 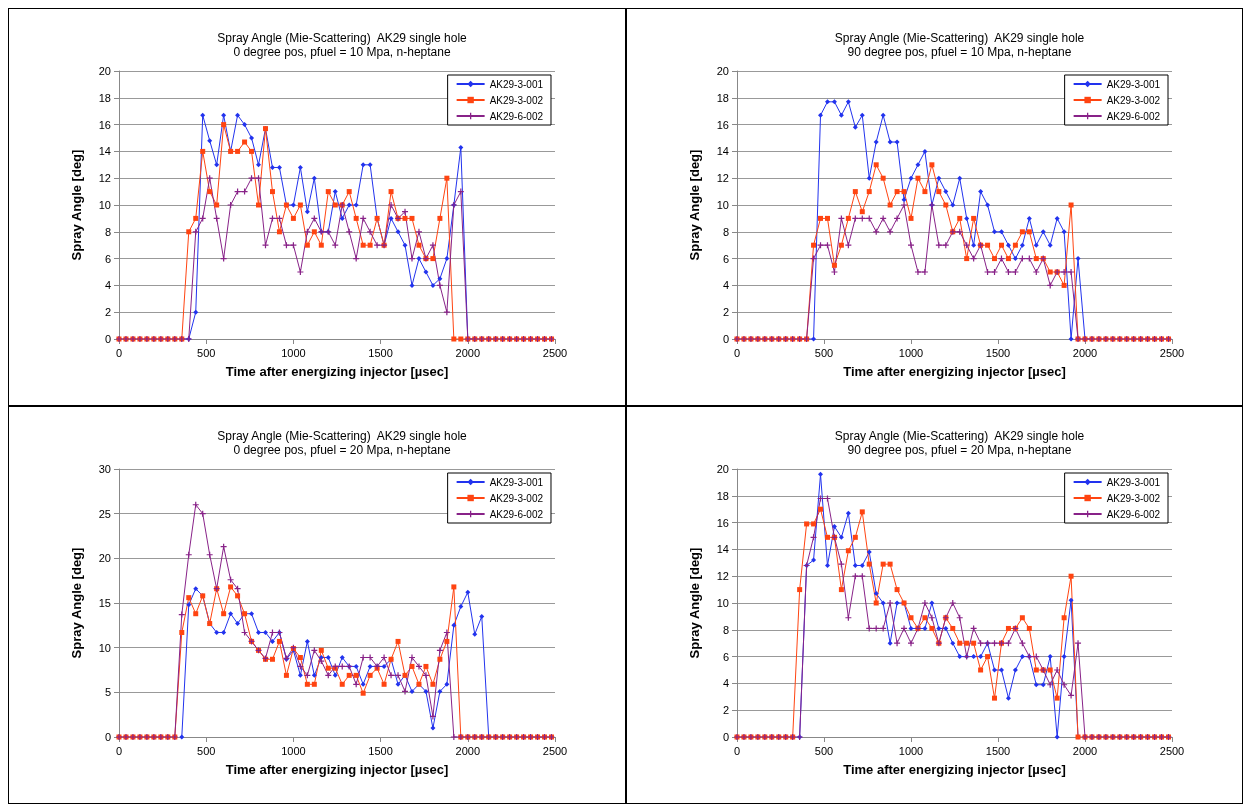 I want to click on chart-subtitle: 0 degree pos, pfuel = 20 Mpa, n-heptane, so click(x=342, y=450).